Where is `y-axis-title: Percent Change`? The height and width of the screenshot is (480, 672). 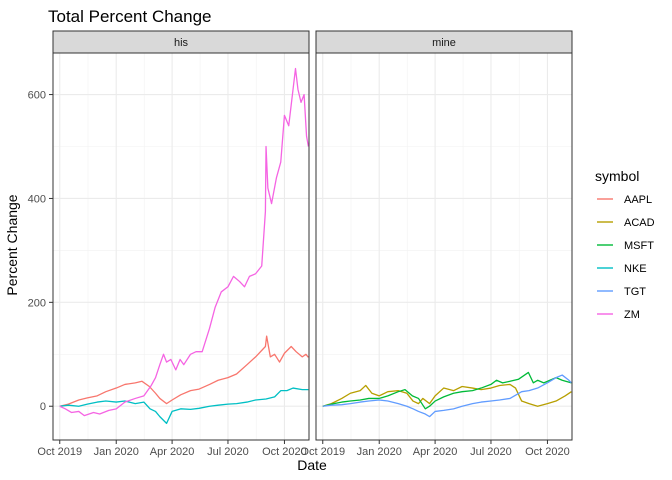 y-axis-title: Percent Change is located at coordinates (12, 244).